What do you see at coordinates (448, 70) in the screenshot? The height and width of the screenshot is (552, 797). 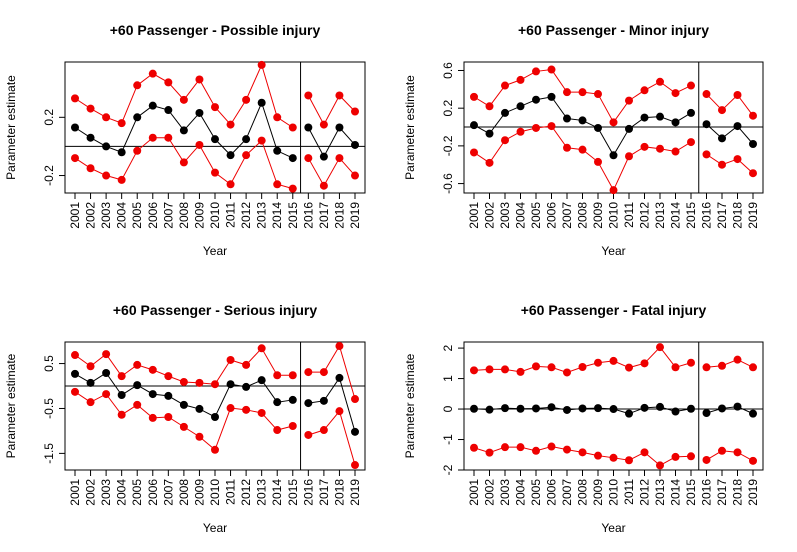 I see `y-tick-label: 0.6` at bounding box center [448, 70].